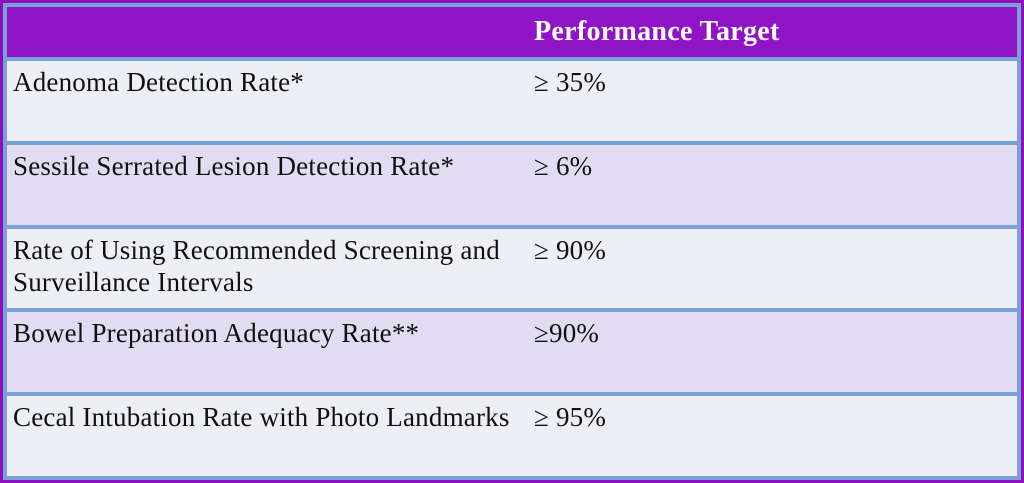  Describe the element at coordinates (570, 417) in the screenshot. I see `target-value: ≥ 95%` at that location.